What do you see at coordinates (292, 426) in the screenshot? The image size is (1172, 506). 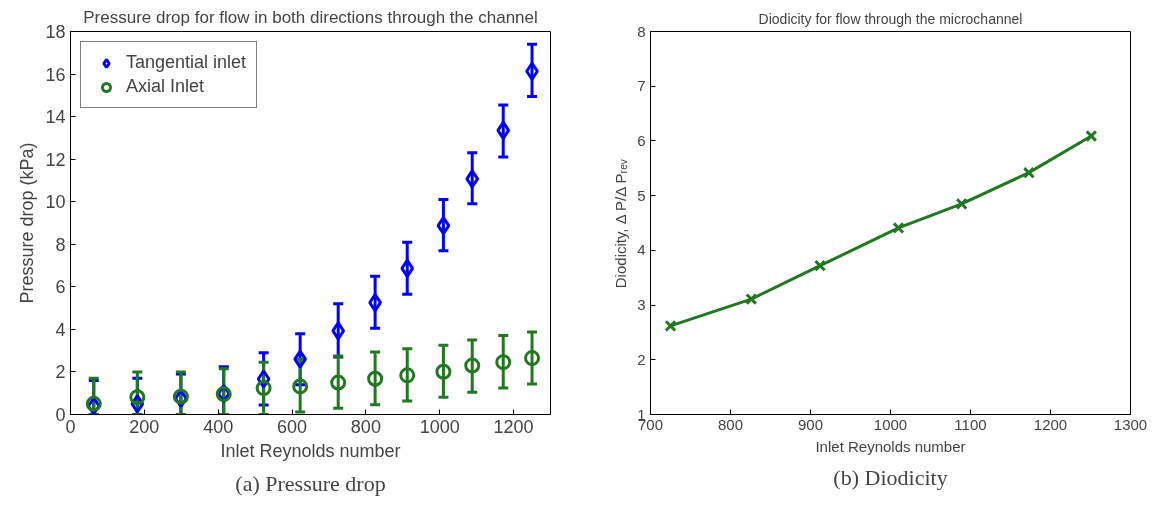 I see `x-tick-label: 600` at bounding box center [292, 426].